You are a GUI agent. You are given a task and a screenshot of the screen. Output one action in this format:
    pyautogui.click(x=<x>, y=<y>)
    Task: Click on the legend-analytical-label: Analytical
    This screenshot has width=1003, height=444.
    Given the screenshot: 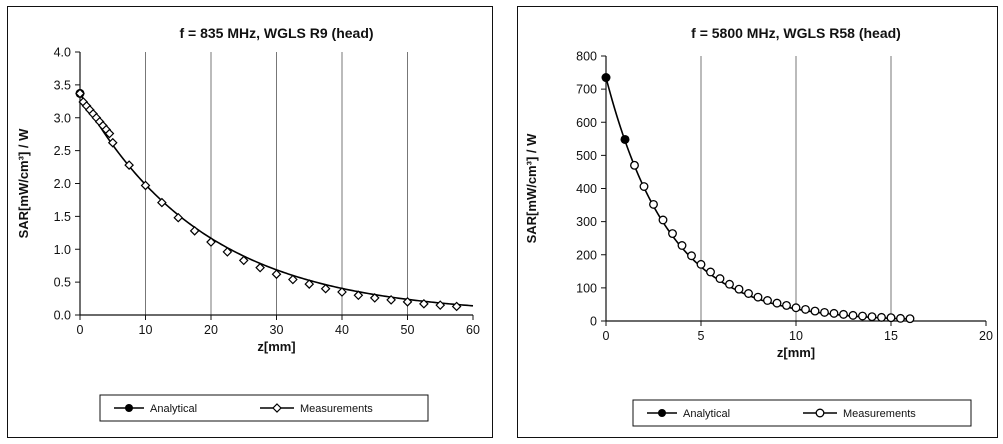 What is the action you would take?
    pyautogui.click(x=706, y=414)
    